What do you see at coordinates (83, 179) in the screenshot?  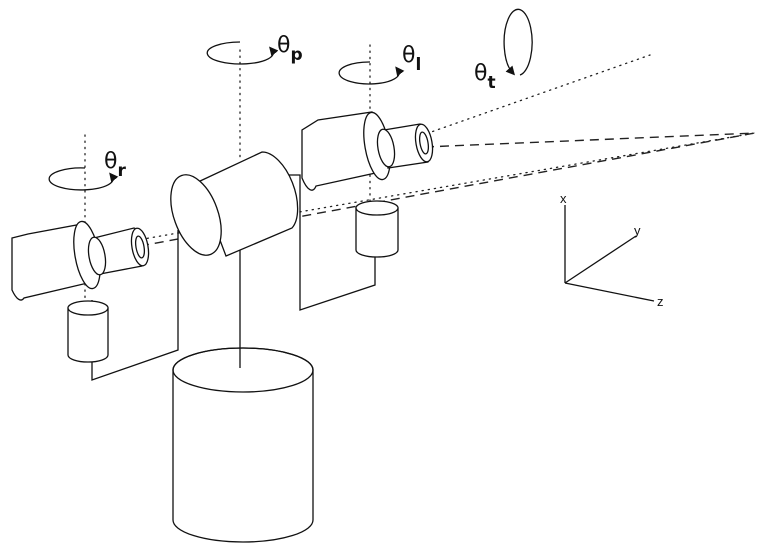 I see `rotation-arrow-right-verge` at bounding box center [83, 179].